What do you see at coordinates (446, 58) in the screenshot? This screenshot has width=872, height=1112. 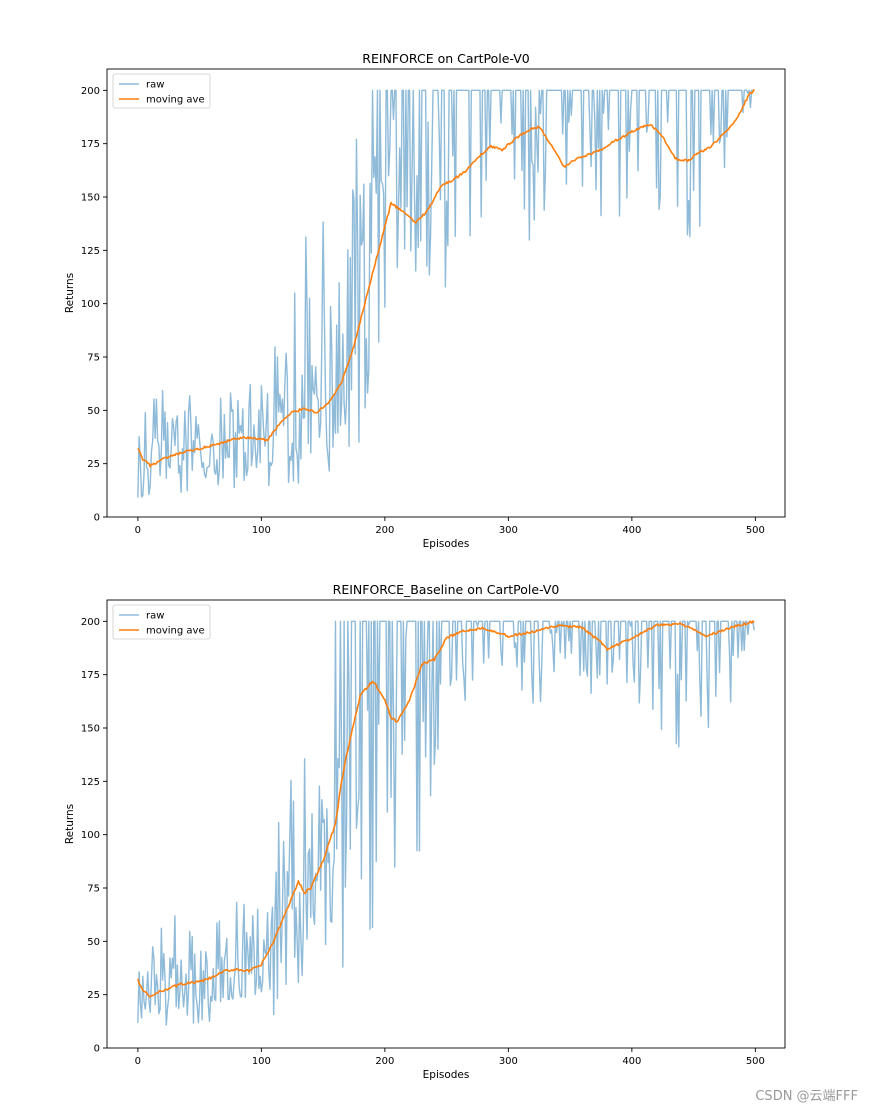 I see `chart-title: REINFORCE on CartPole-V0` at bounding box center [446, 58].